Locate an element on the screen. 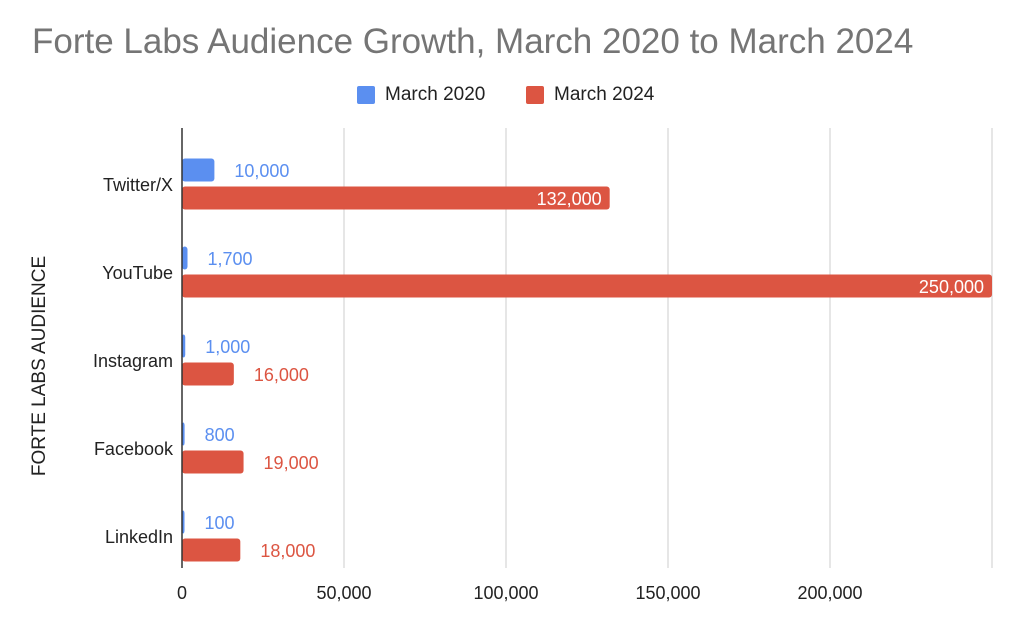 This screenshot has height=632, width=1024. data-label-twitter-x-march-2020: 10,000 is located at coordinates (261, 171).